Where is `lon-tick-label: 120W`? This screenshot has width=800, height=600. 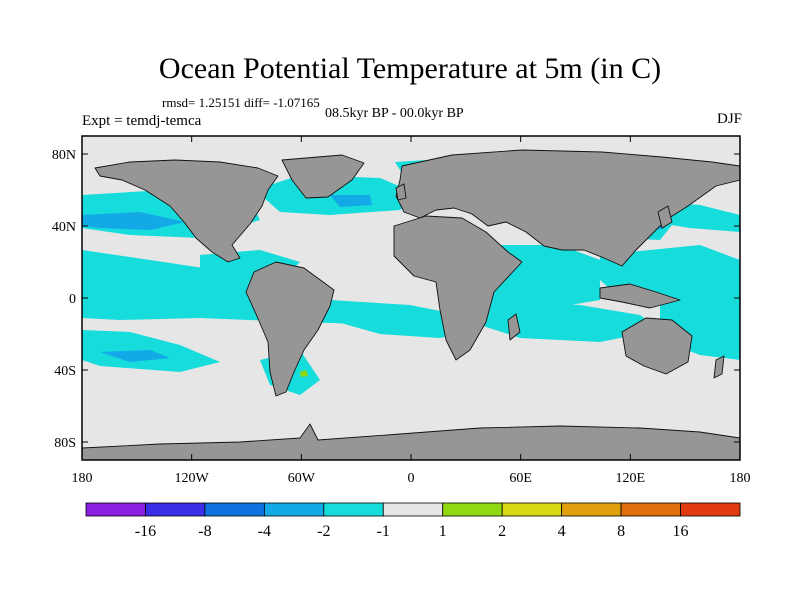
lon-tick-label: 120W is located at coordinates (192, 478).